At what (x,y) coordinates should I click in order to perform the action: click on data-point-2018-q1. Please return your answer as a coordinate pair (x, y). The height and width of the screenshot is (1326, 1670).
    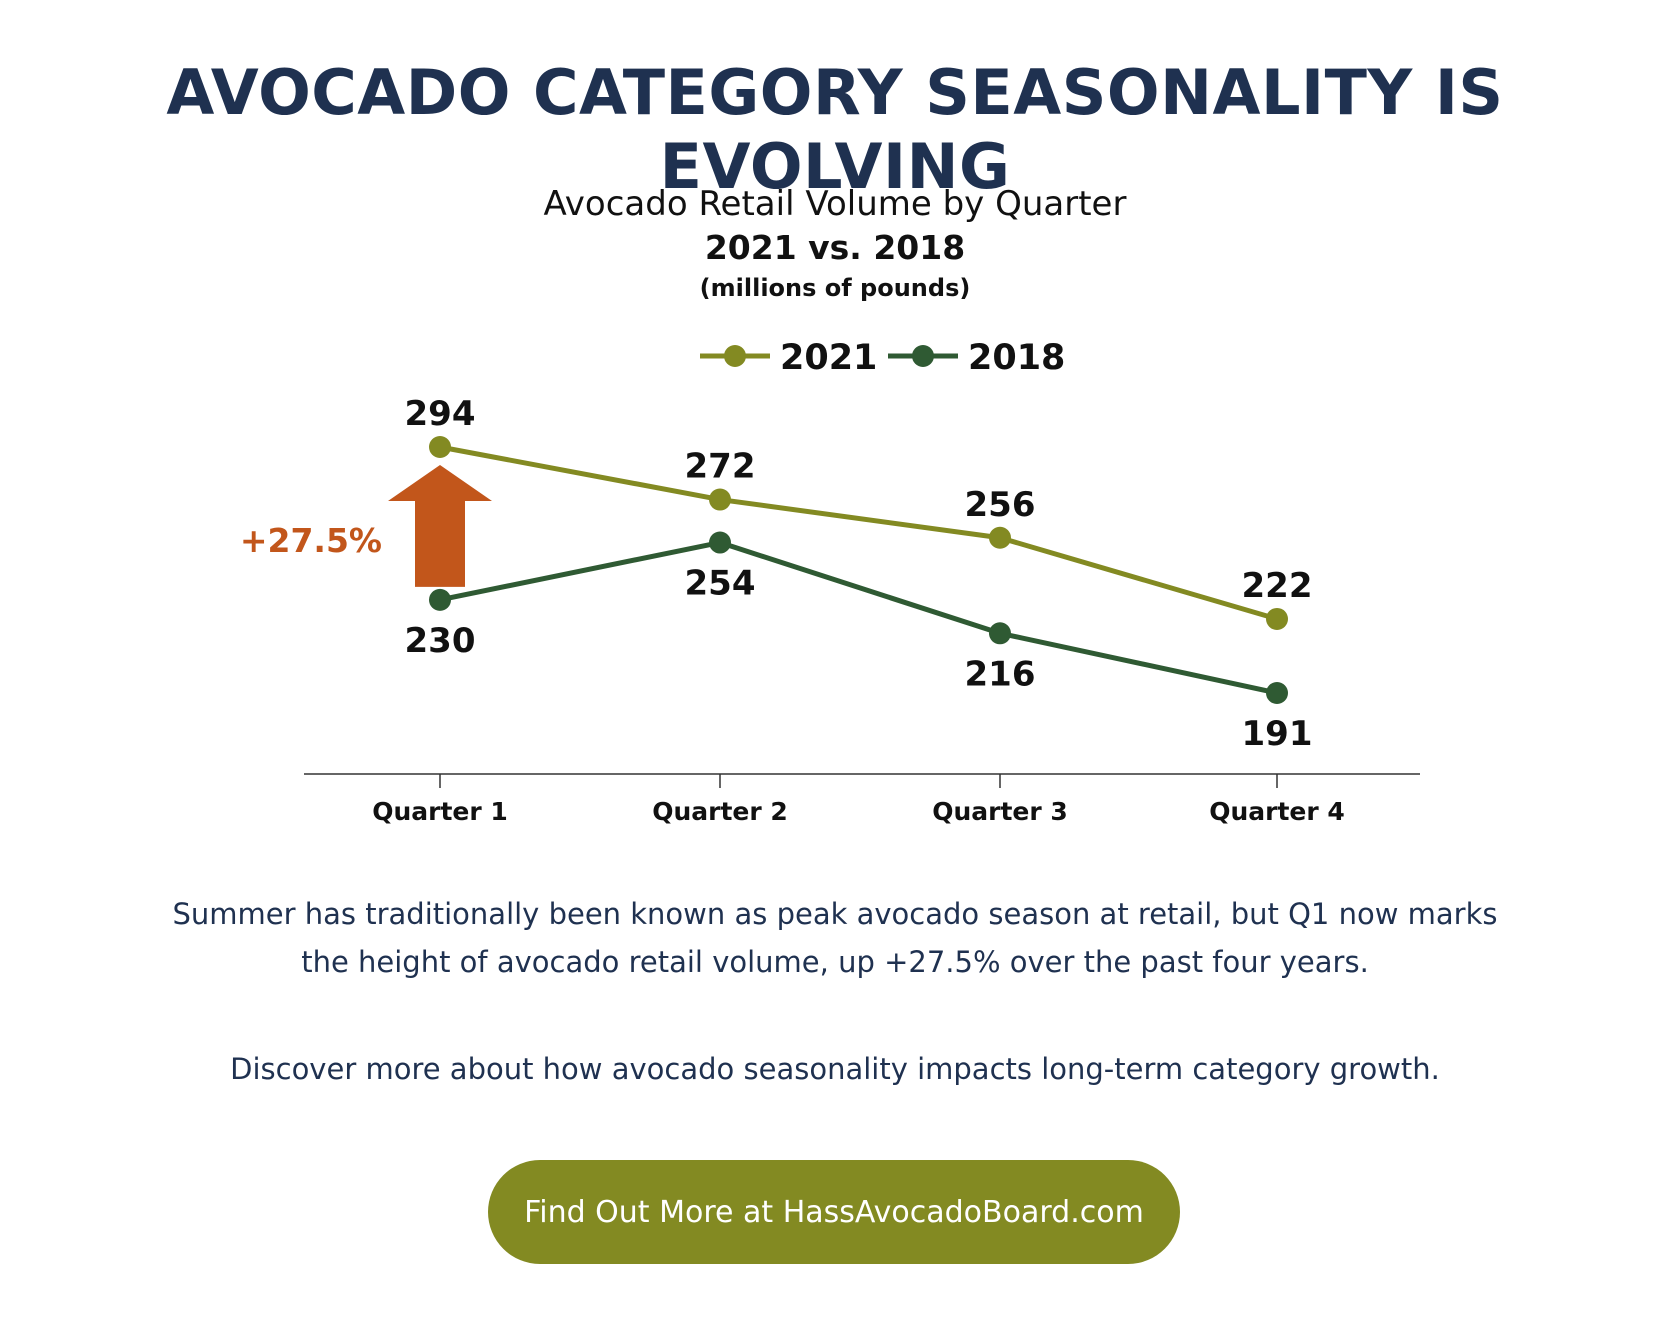
    Looking at the image, I should click on (440, 599).